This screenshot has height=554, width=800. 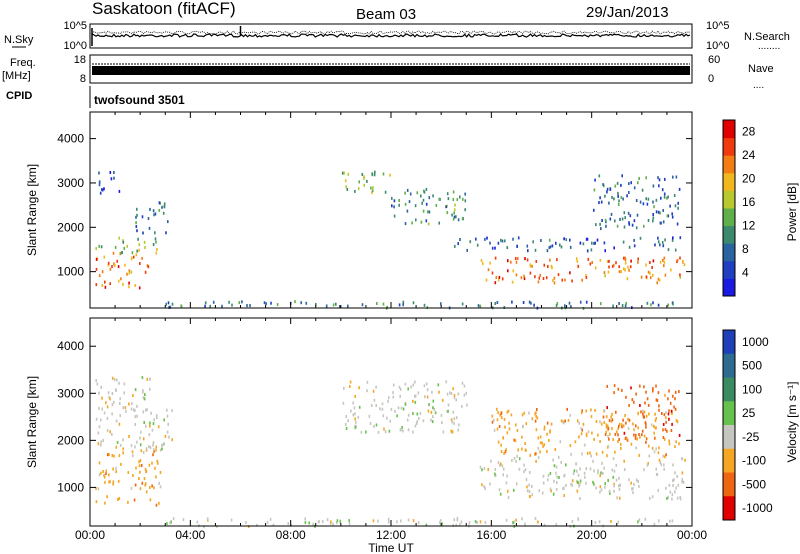 I want to click on nsky-right-tick-top: 10^5, so click(x=718, y=26).